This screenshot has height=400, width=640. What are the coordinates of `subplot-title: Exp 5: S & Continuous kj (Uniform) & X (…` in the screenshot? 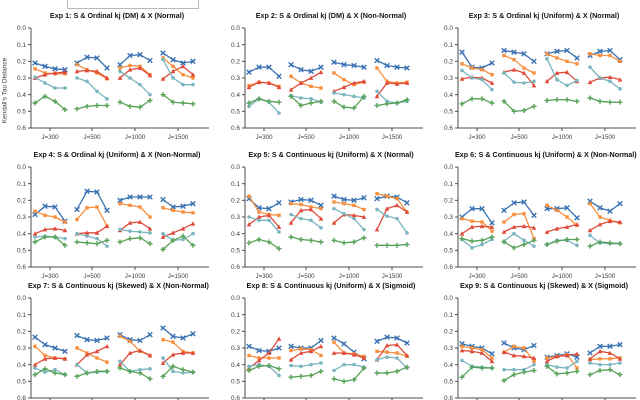 It's located at (331, 154).